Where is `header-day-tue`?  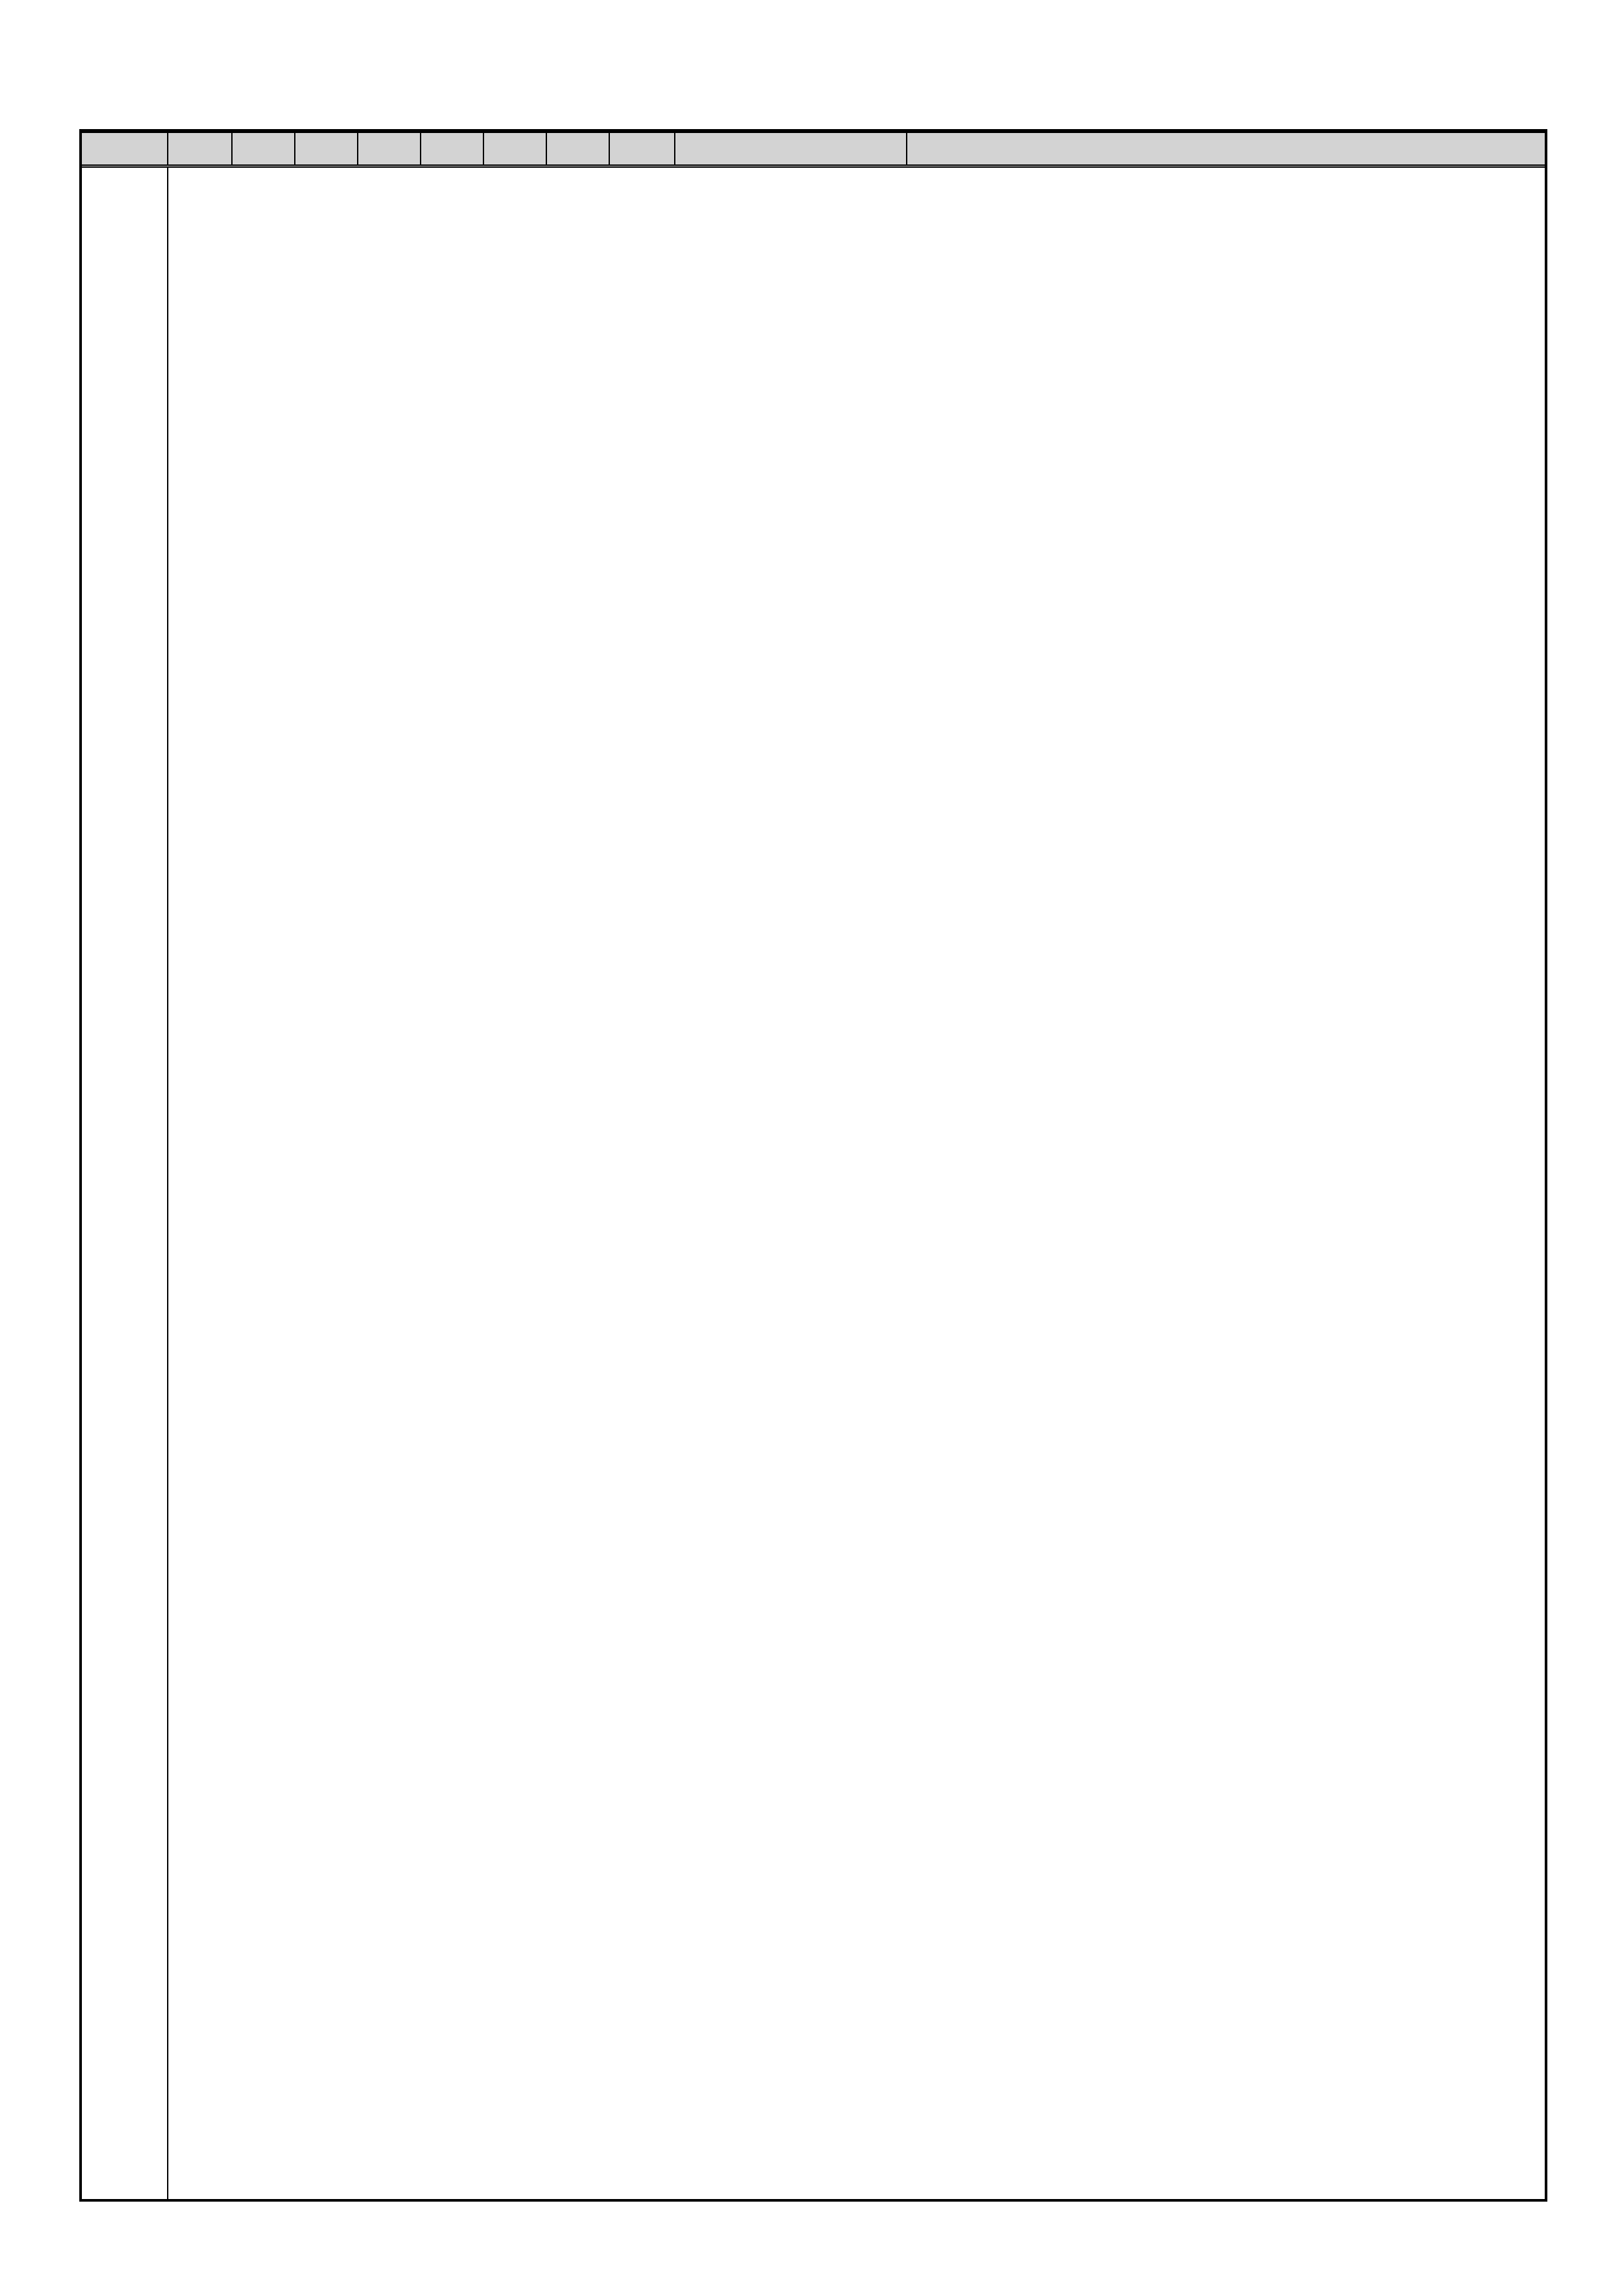
header-day-tue is located at coordinates (389, 148).